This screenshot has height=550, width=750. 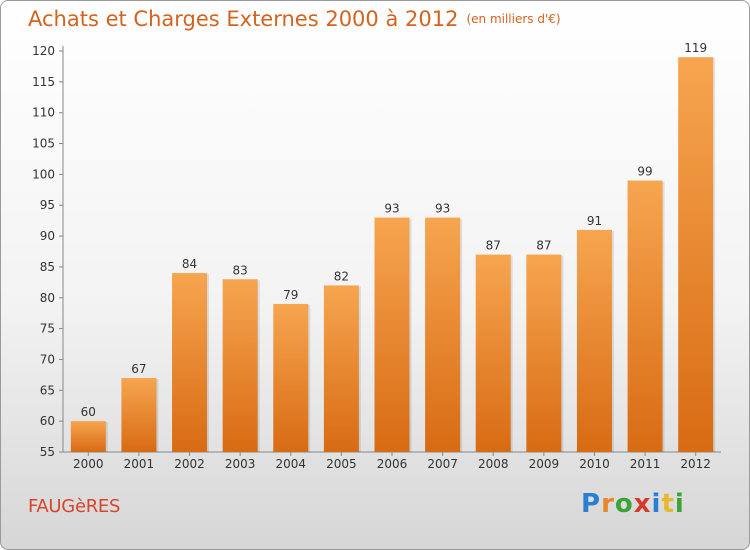 What do you see at coordinates (544, 464) in the screenshot?
I see `x-tick-label-2009: 2009` at bounding box center [544, 464].